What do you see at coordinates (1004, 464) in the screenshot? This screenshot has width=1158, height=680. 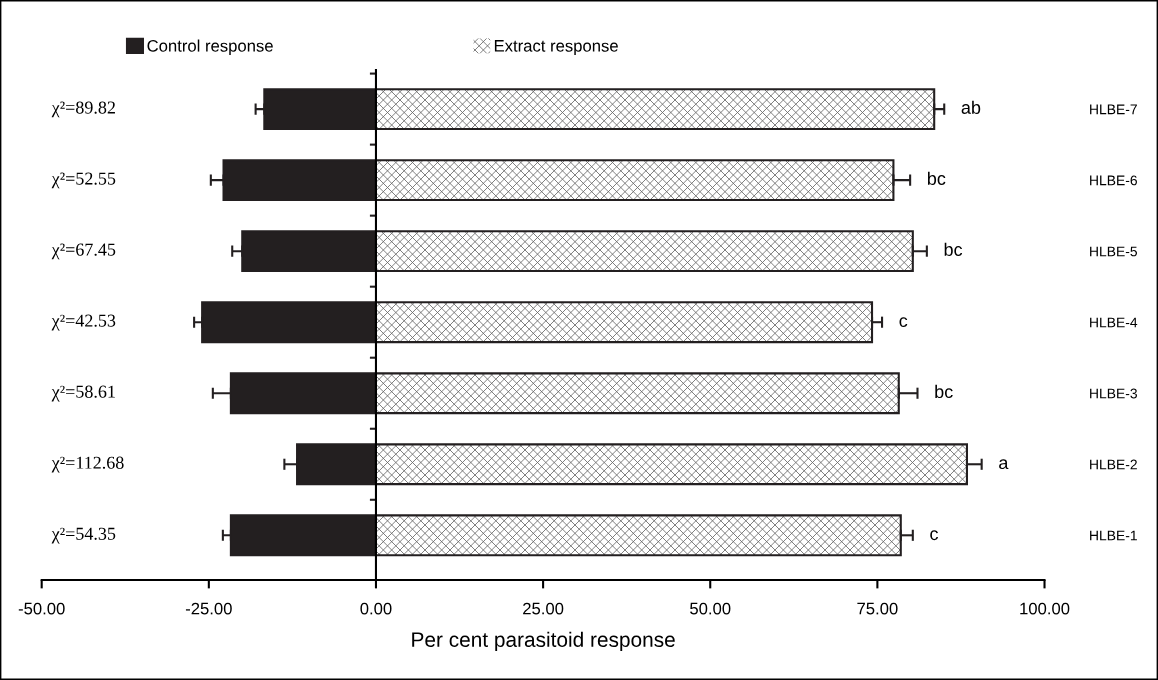 I see `annotation: a` at bounding box center [1004, 464].